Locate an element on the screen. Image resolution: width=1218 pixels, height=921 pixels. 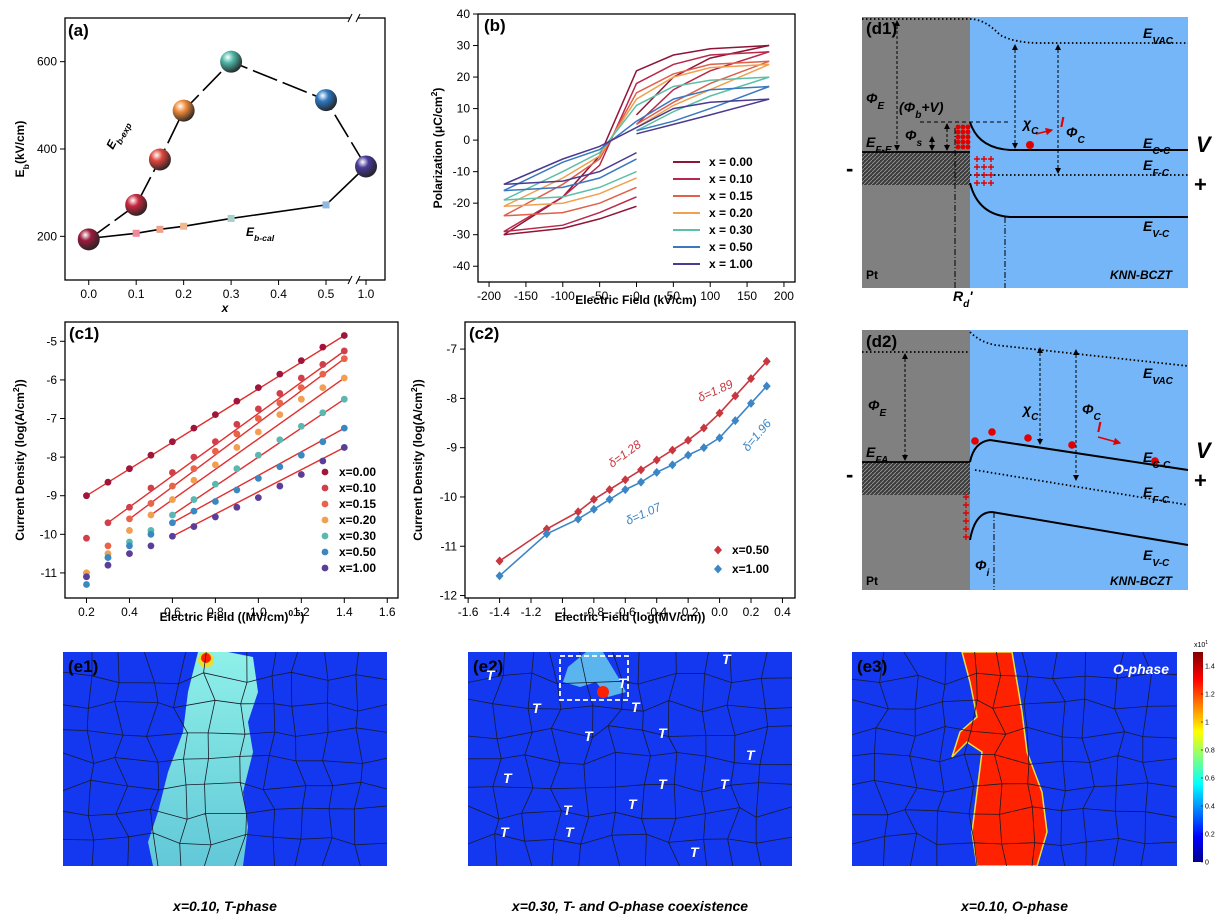
diagram-label: EC-C is located at coordinates (1157, 460).